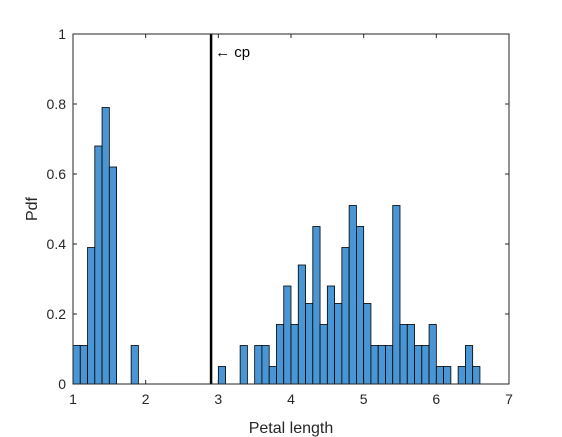 Image resolution: width=562 pixels, height=437 pixels. Describe the element at coordinates (57, 174) in the screenshot. I see `y-tick-label: 0.6` at that location.